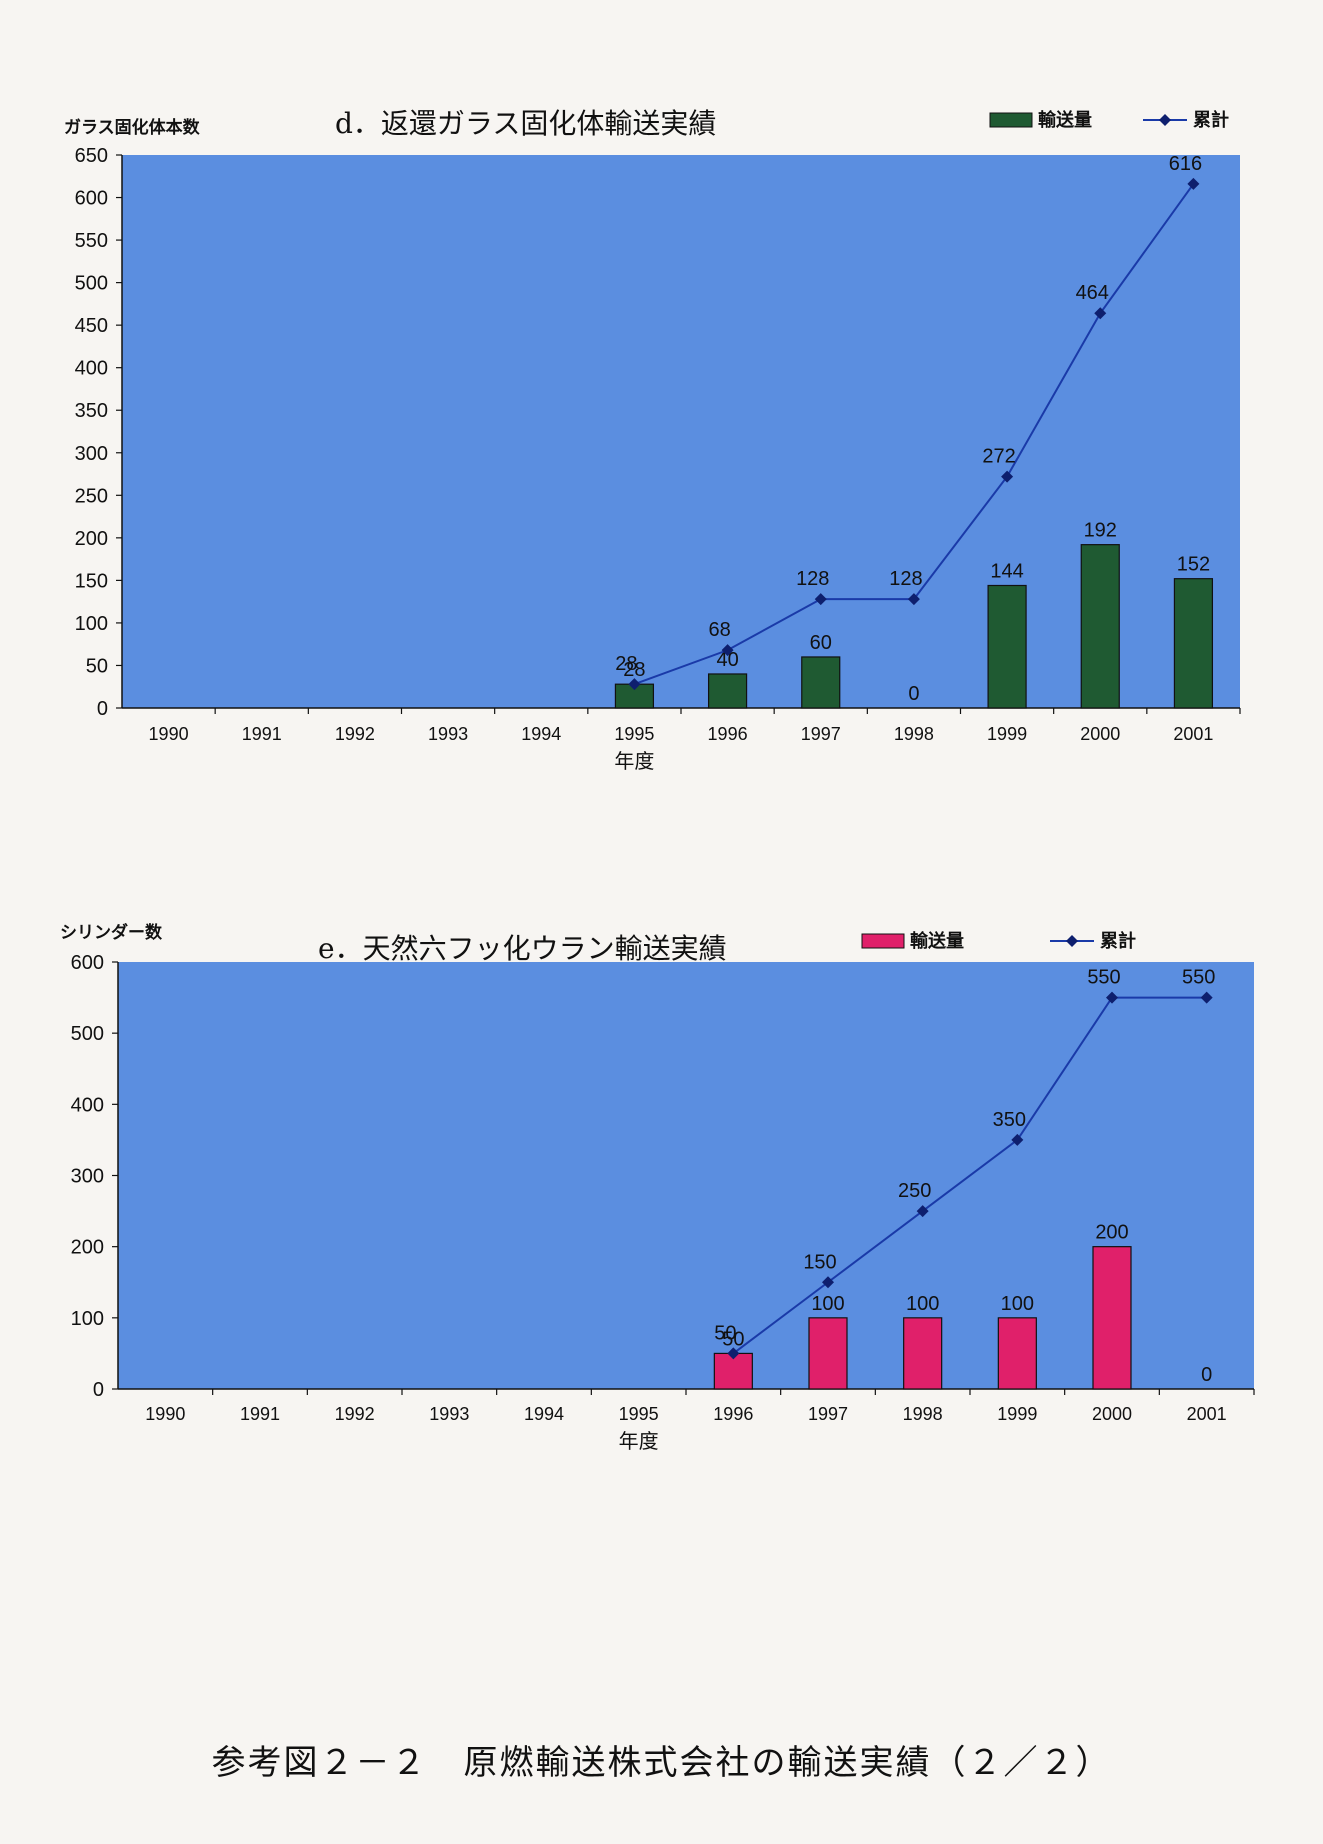  I want to click on line-value-label: 50, so click(725, 1333).